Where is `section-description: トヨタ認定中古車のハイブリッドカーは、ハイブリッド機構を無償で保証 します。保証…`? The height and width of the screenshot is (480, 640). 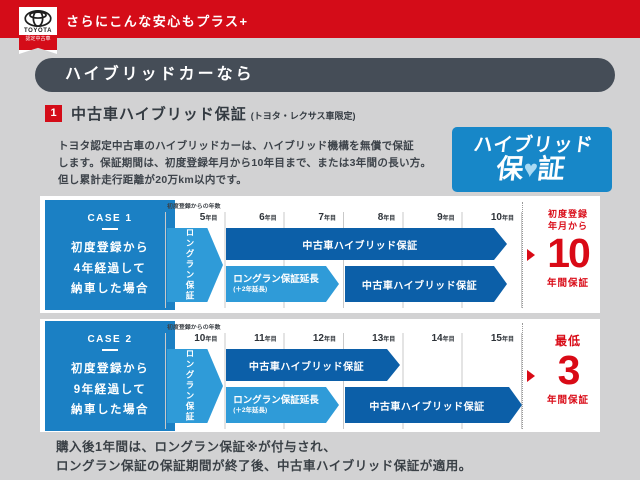 section-description: トヨタ認定中古車のハイブリッドカーは、ハイブリッド機構を無償で保証 します。保証… is located at coordinates (244, 163).